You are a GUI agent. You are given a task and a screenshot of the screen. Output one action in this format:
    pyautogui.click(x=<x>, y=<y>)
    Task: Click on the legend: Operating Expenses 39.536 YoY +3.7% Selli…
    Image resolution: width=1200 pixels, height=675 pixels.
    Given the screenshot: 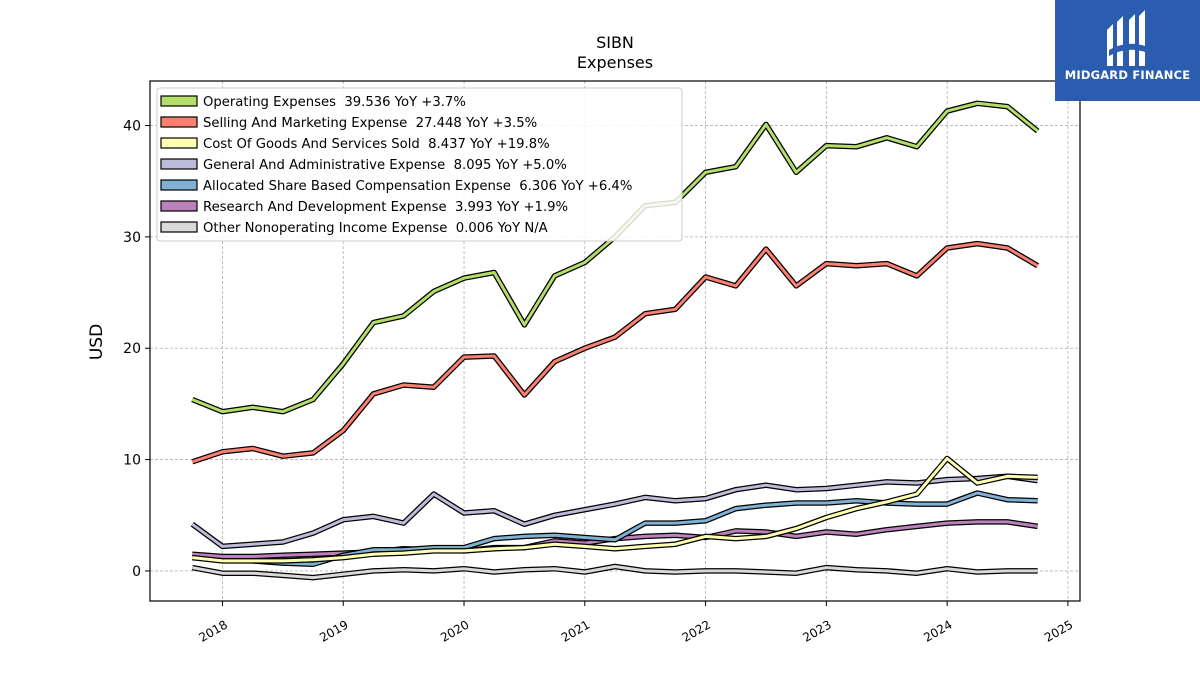 What is the action you would take?
    pyautogui.click(x=419, y=164)
    